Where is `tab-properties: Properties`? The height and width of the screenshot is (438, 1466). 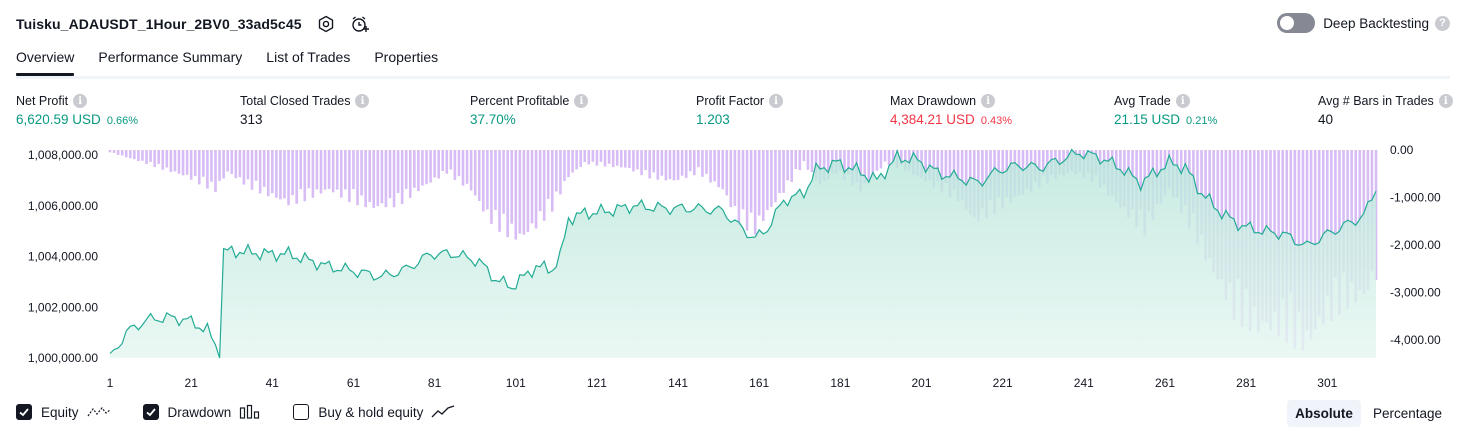 tab-properties: Properties is located at coordinates (406, 57).